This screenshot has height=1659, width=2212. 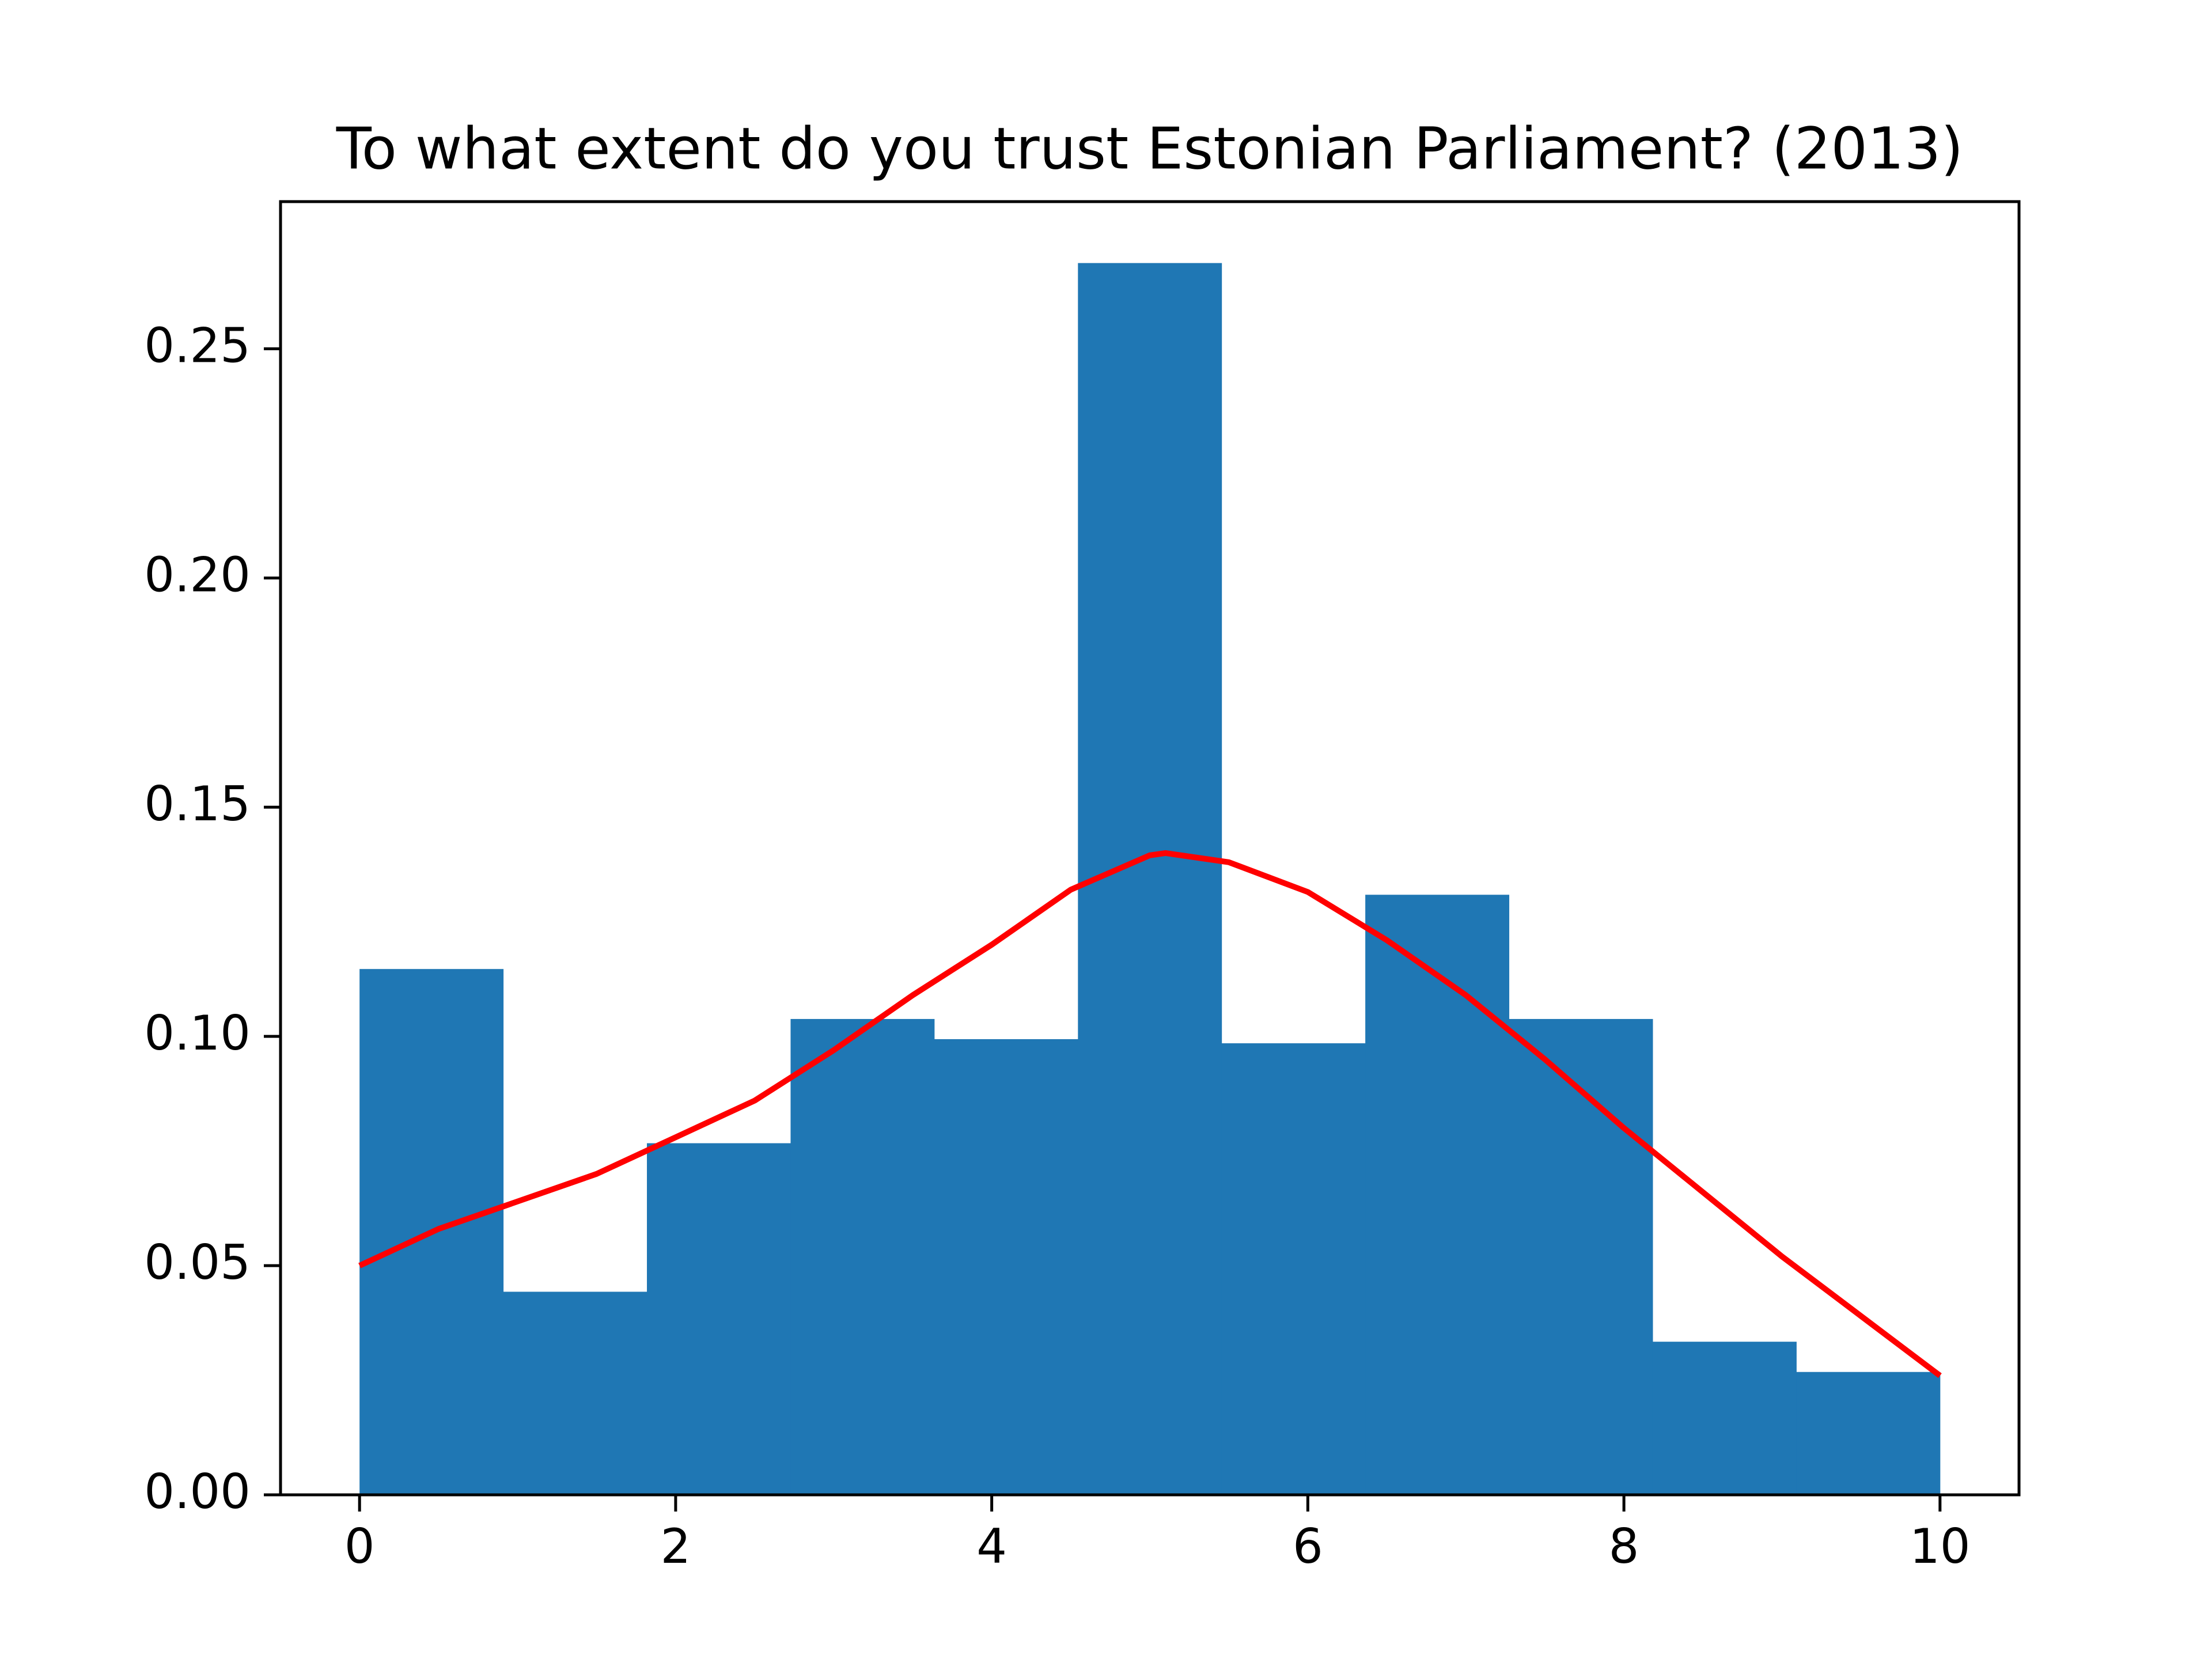 I want to click on x-tick-label: 8, so click(x=1624, y=1546).